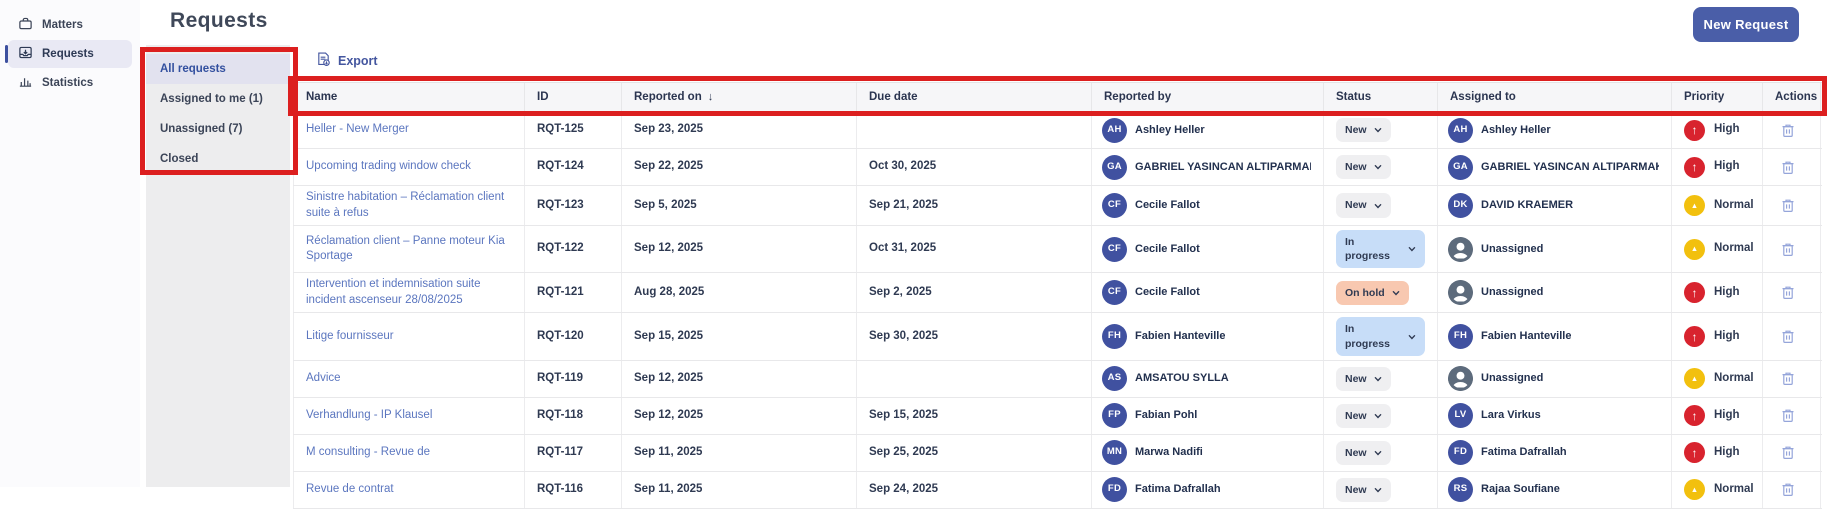 The image size is (1839, 521). I want to click on column-header-assigned-to: Assigned to, so click(1555, 97).